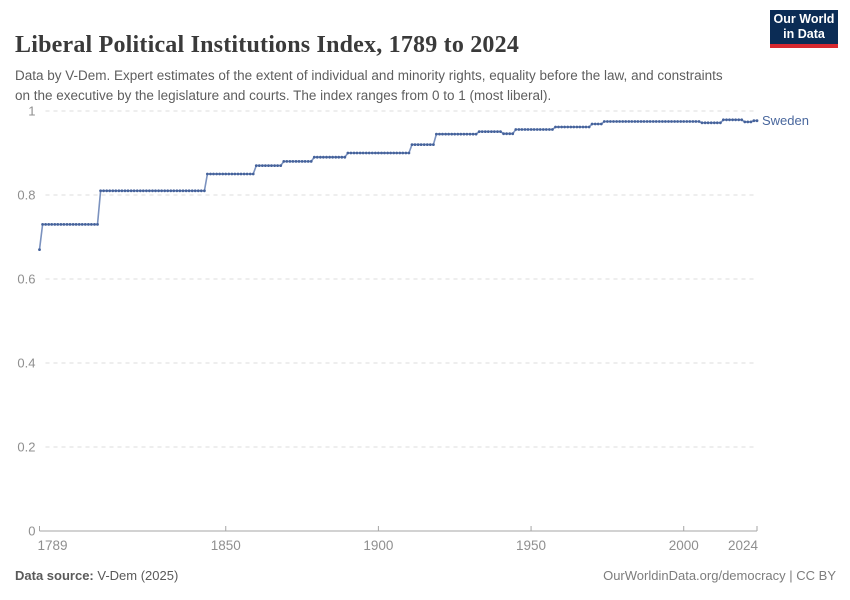  I want to click on y-tick-label: 0, so click(31, 531).